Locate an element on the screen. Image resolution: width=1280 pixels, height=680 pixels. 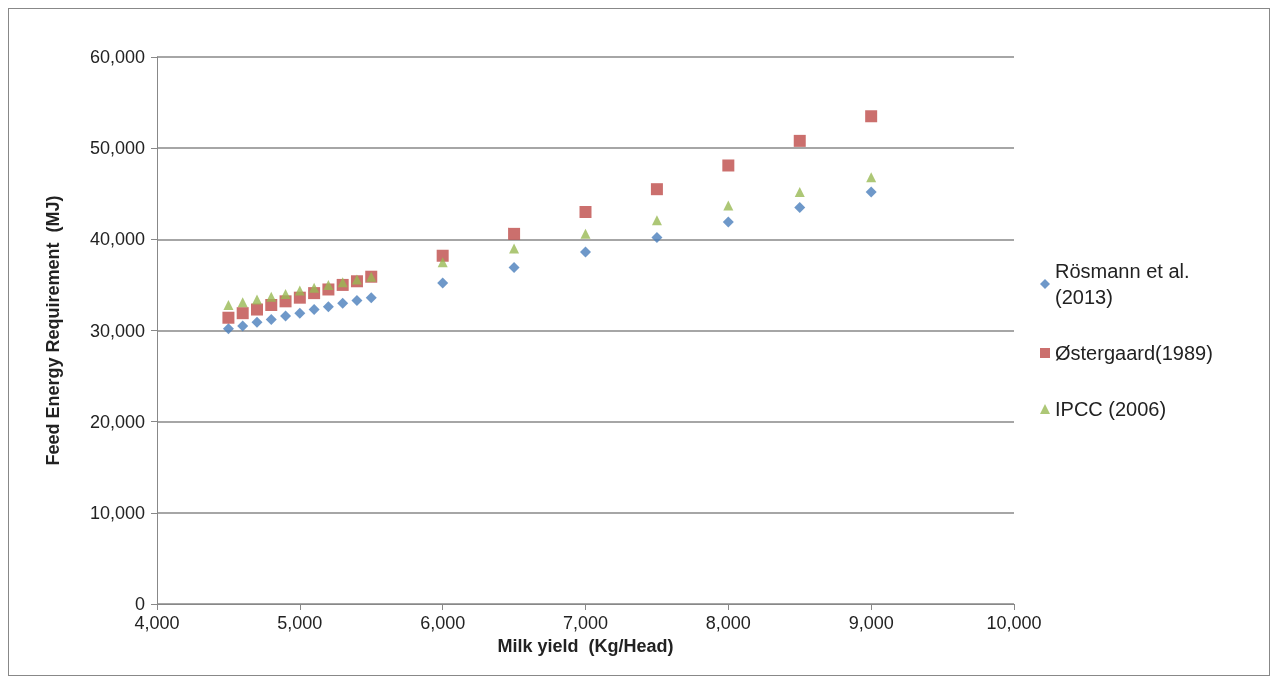
x-tick-label: 6,000 is located at coordinates (443, 623).